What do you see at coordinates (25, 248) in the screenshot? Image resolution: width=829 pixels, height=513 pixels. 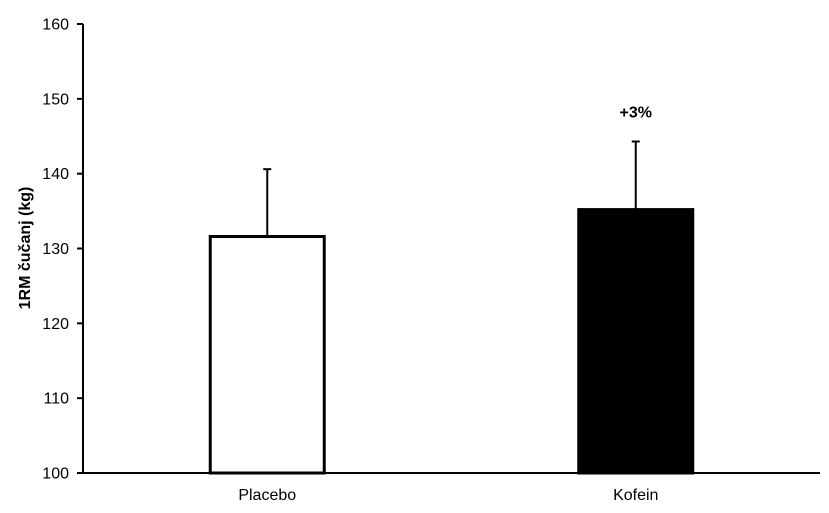 I see `y-axis-label: 1RM čučanj (kg)` at bounding box center [25, 248].